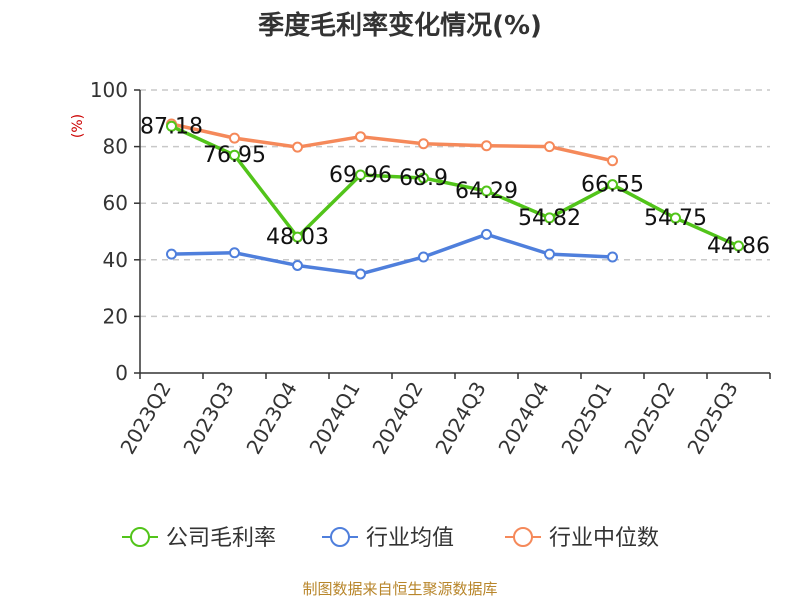 This screenshot has width=800, height=600. What do you see at coordinates (460, 418) in the screenshot?
I see `x-tick-label: 2024Q3` at bounding box center [460, 418].